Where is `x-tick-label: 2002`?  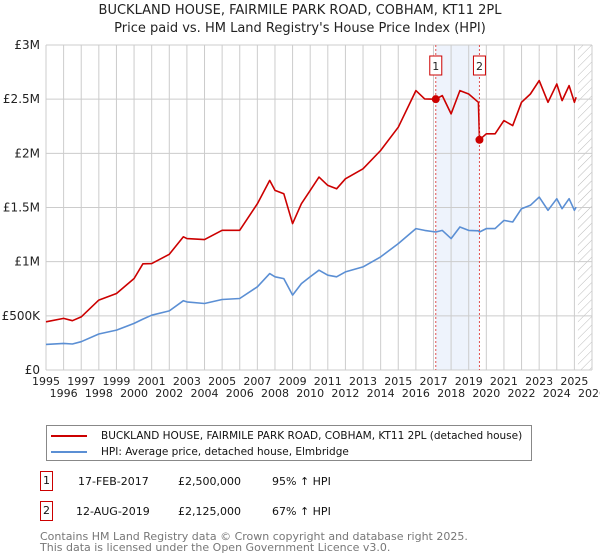
x-tick-label: 2002 is located at coordinates (169, 393).